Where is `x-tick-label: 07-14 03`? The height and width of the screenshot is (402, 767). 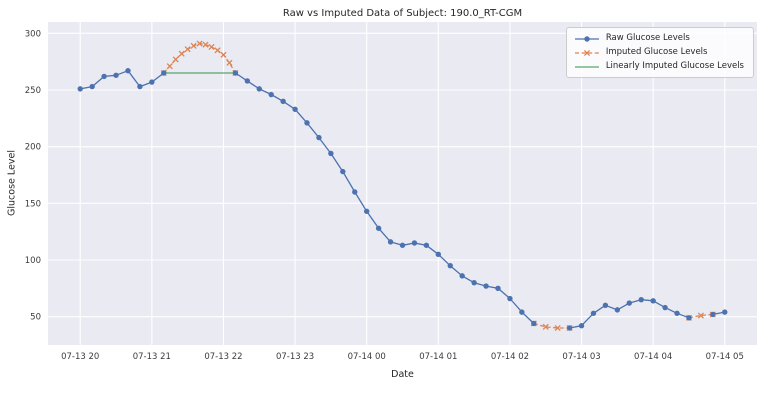 x-tick-label: 07-14 03 is located at coordinates (581, 357).